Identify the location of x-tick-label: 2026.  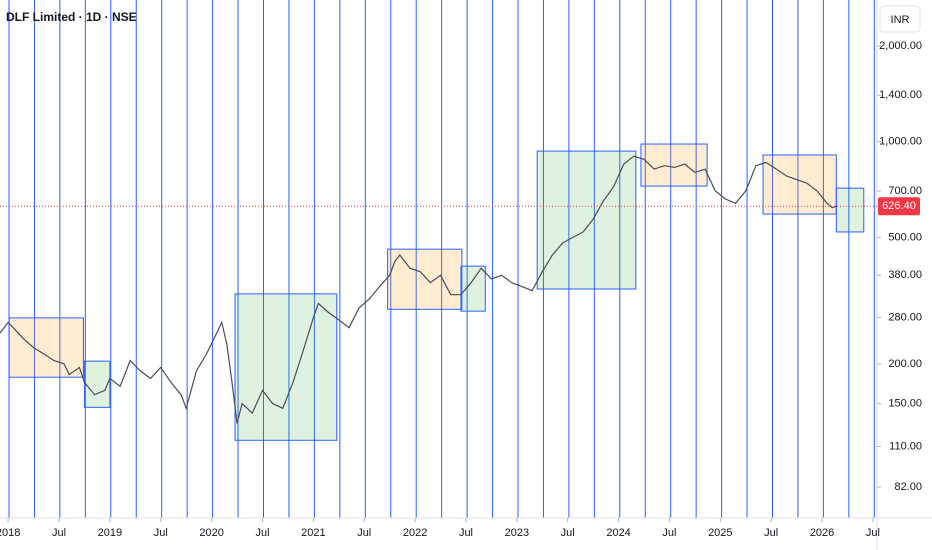
(822, 533).